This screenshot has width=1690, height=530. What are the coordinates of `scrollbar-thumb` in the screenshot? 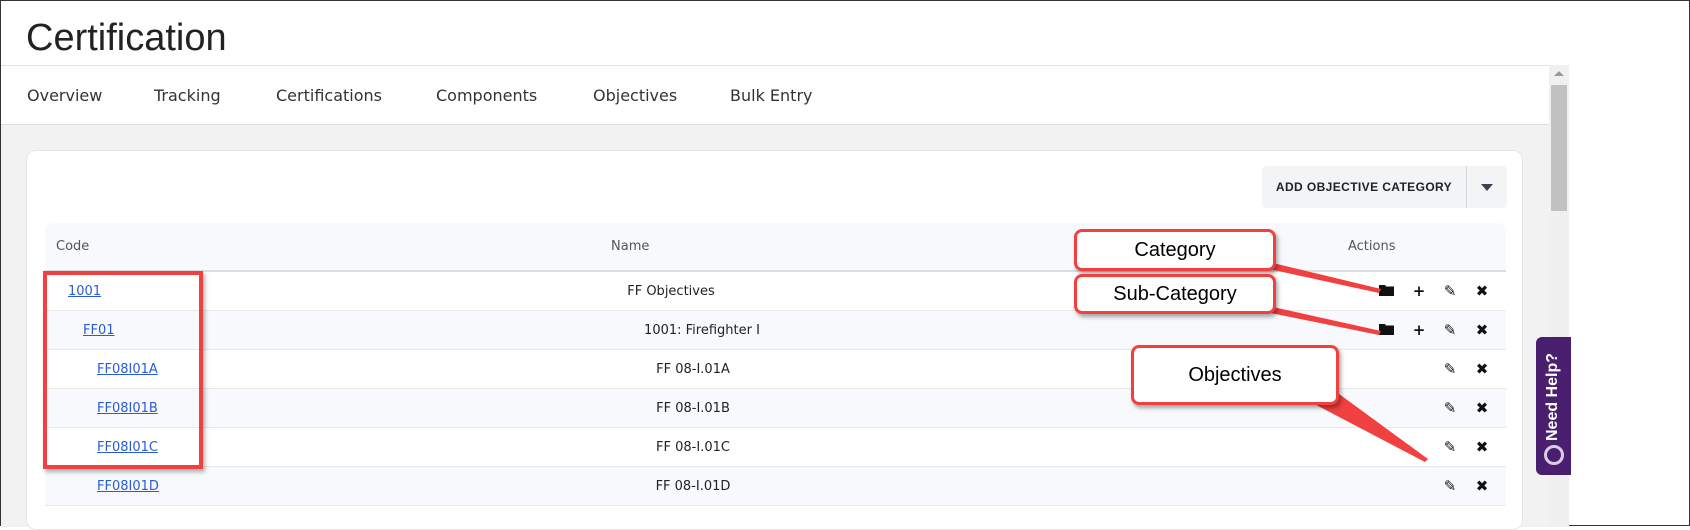 It's located at (1559, 148).